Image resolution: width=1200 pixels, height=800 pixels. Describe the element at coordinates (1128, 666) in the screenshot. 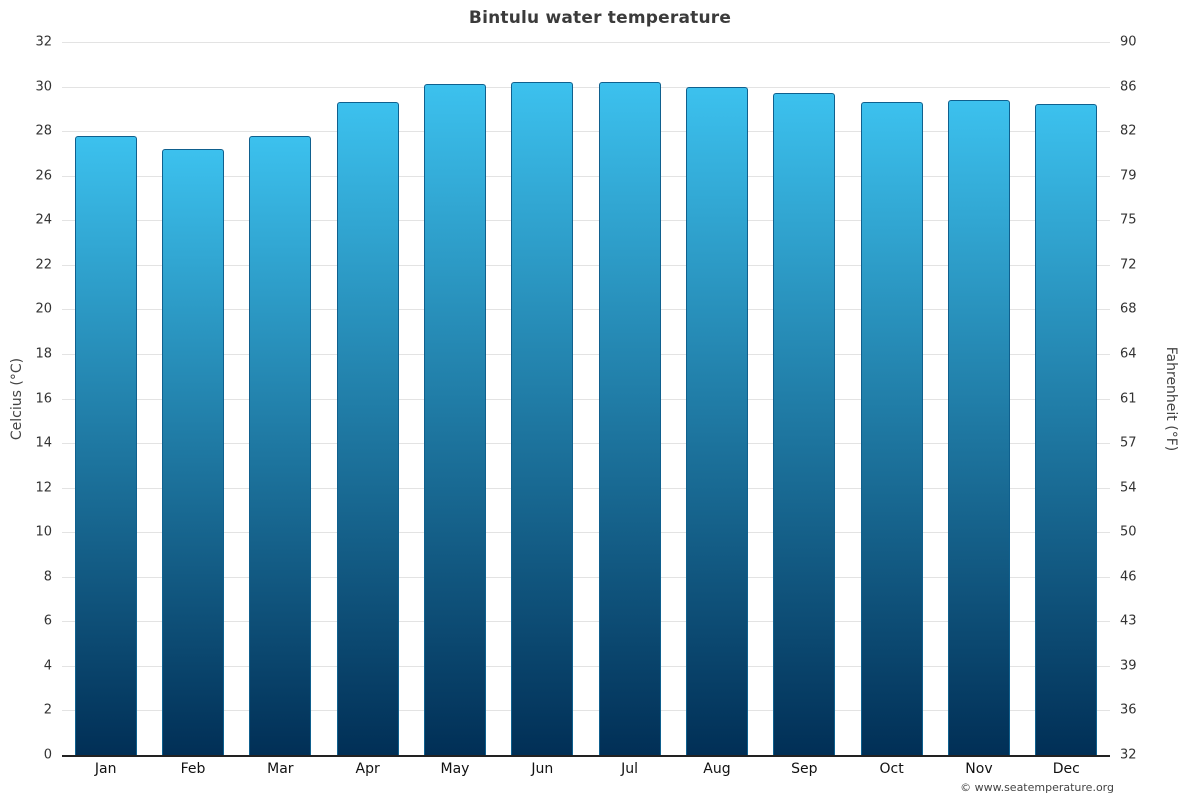

I see `y-tick-label-right: 39` at that location.